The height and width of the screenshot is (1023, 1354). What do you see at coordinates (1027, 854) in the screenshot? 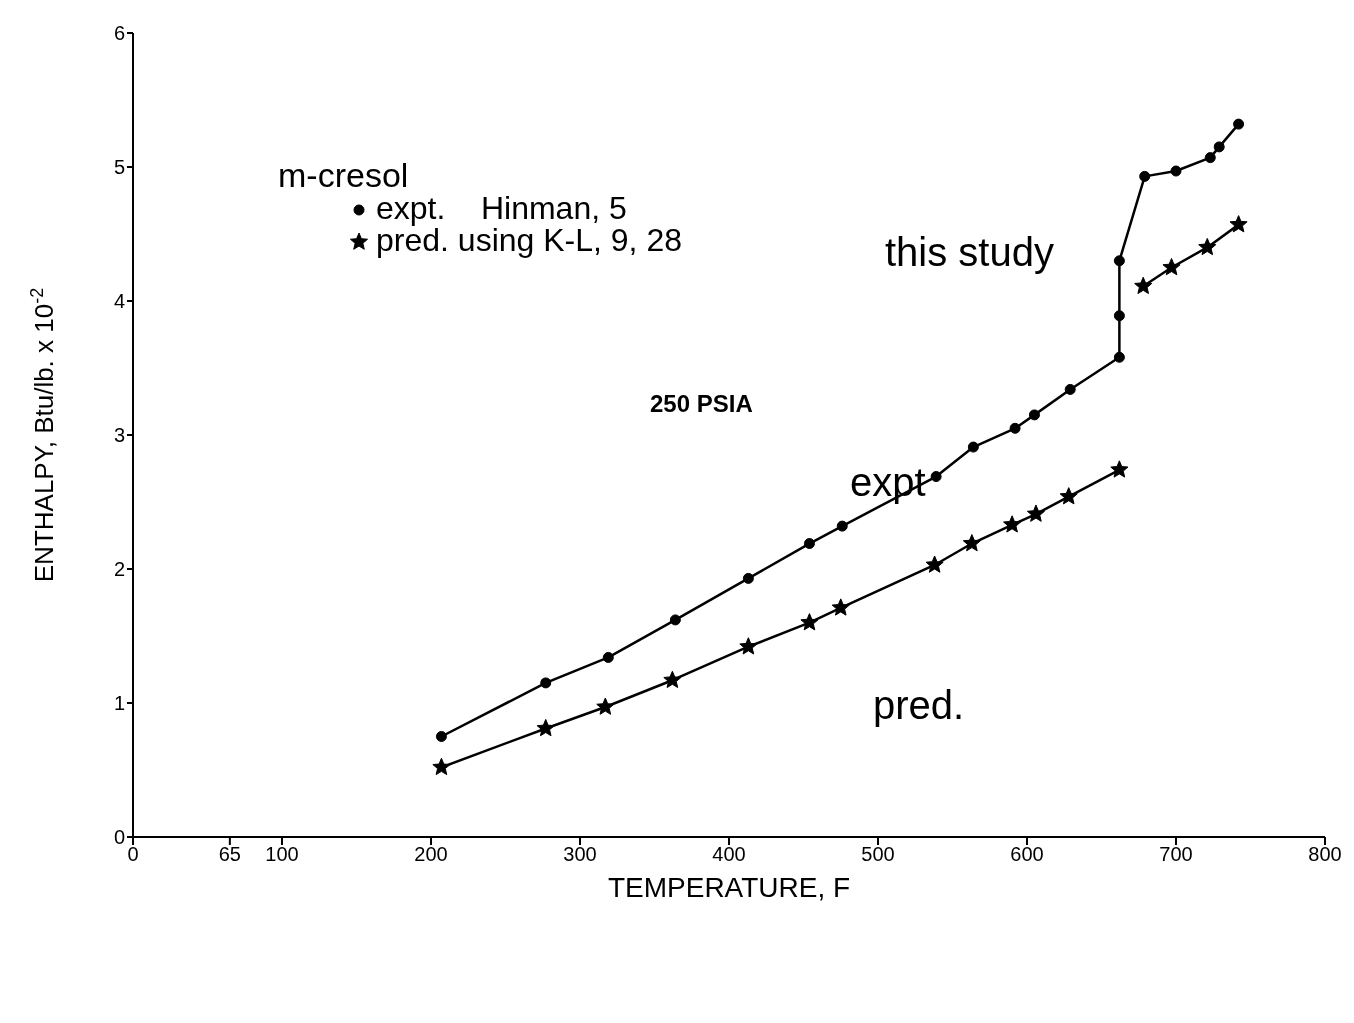
I see `x-tick-label: 600` at bounding box center [1027, 854].